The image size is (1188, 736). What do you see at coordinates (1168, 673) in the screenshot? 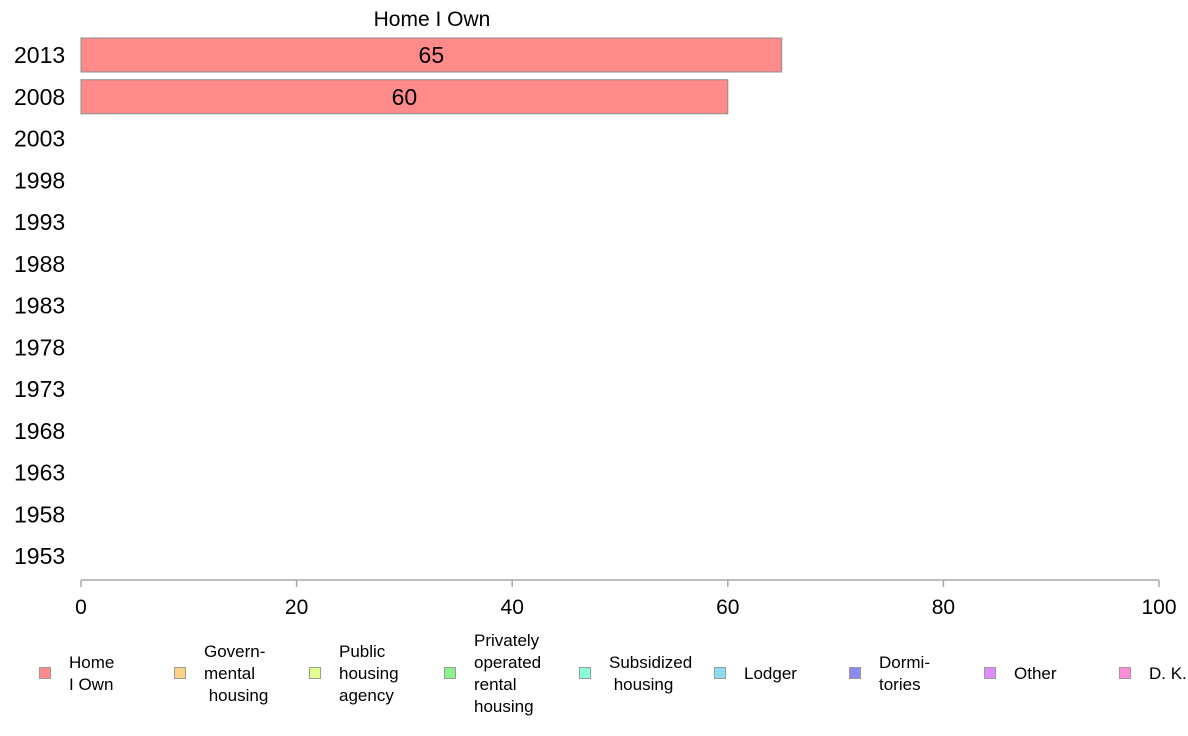
I see `legend-label: D. K.` at bounding box center [1168, 673].